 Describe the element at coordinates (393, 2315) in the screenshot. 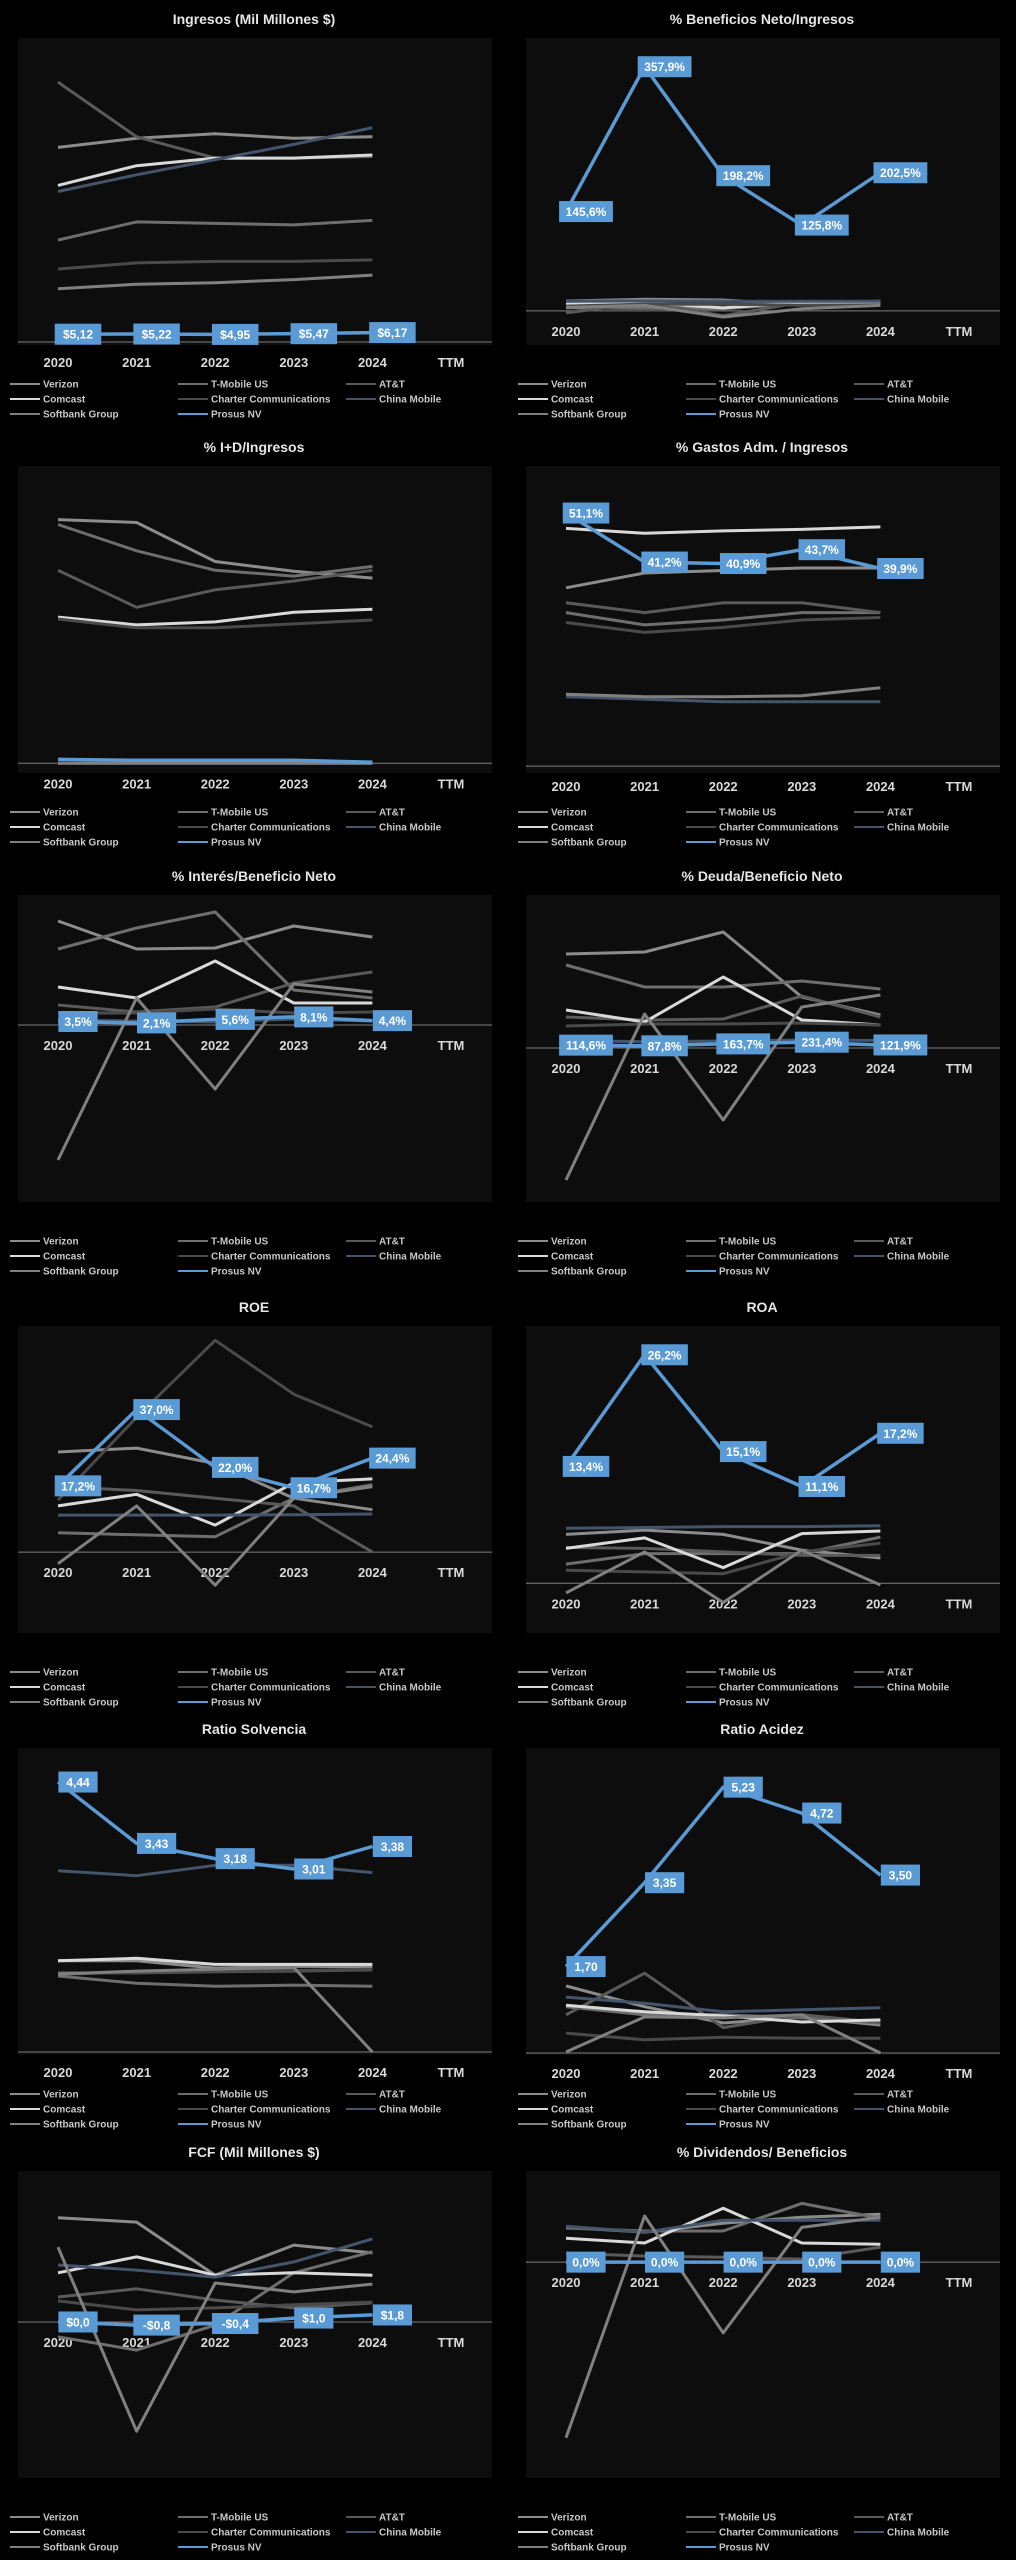

I see `data-label: $1,8` at that location.